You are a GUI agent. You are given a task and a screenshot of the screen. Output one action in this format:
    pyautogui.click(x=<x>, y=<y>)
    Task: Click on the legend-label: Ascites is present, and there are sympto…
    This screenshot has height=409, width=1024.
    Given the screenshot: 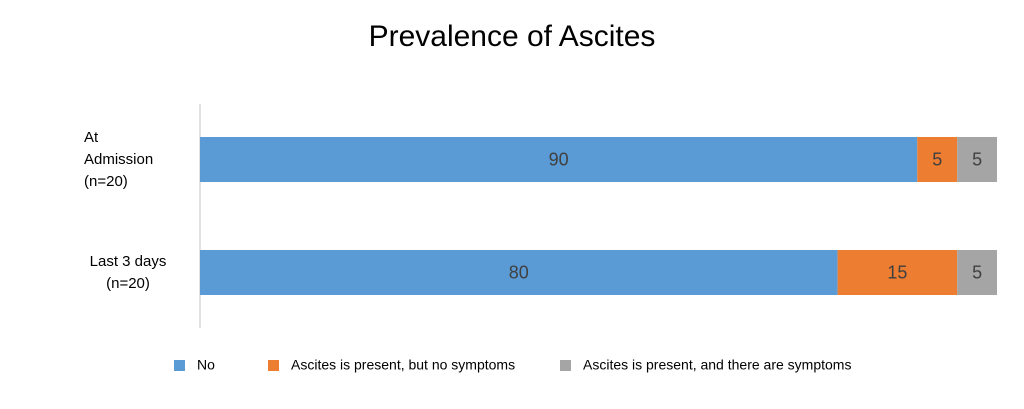 What is the action you would take?
    pyautogui.click(x=717, y=365)
    